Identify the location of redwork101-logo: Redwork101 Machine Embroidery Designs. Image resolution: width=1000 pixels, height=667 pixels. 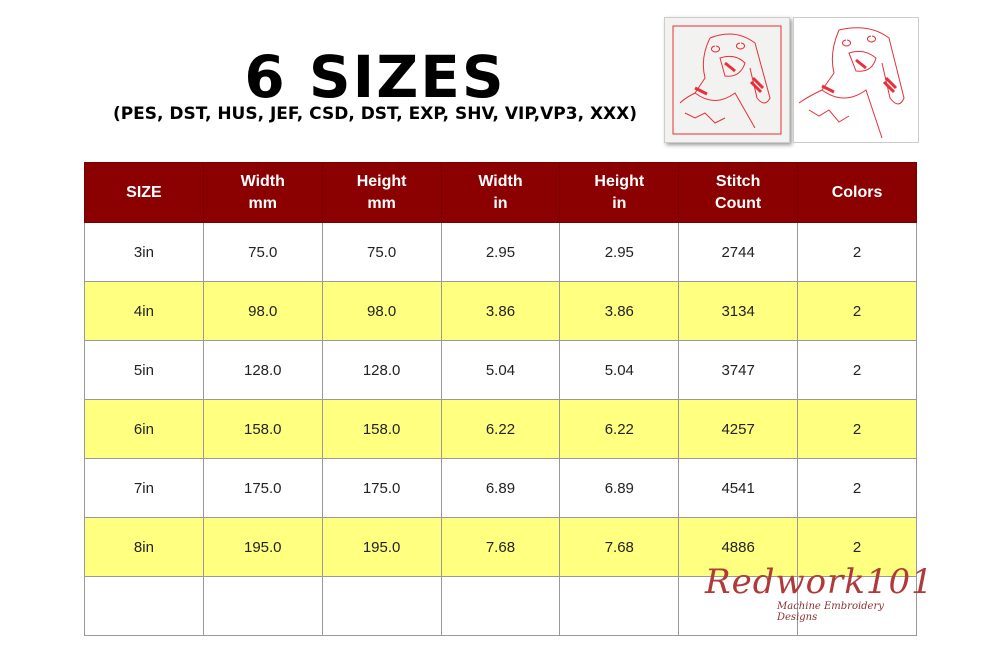
(819, 592).